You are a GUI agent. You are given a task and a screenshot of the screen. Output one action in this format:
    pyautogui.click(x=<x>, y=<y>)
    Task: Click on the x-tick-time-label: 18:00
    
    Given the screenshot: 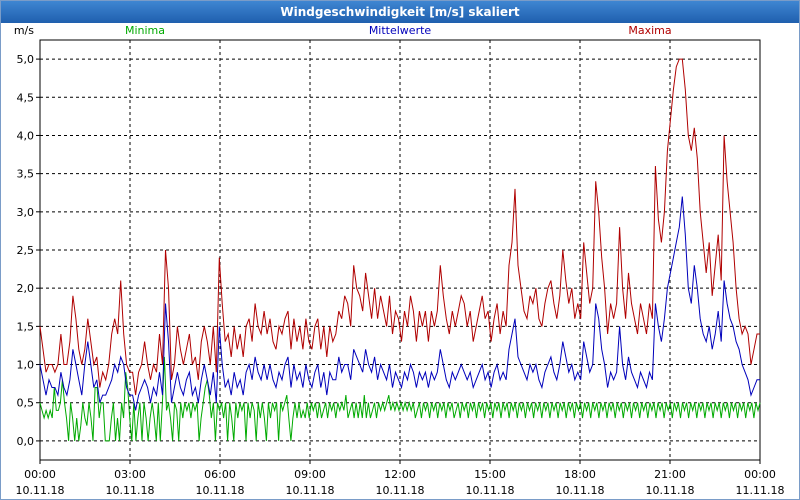 What is the action you would take?
    pyautogui.click(x=580, y=474)
    